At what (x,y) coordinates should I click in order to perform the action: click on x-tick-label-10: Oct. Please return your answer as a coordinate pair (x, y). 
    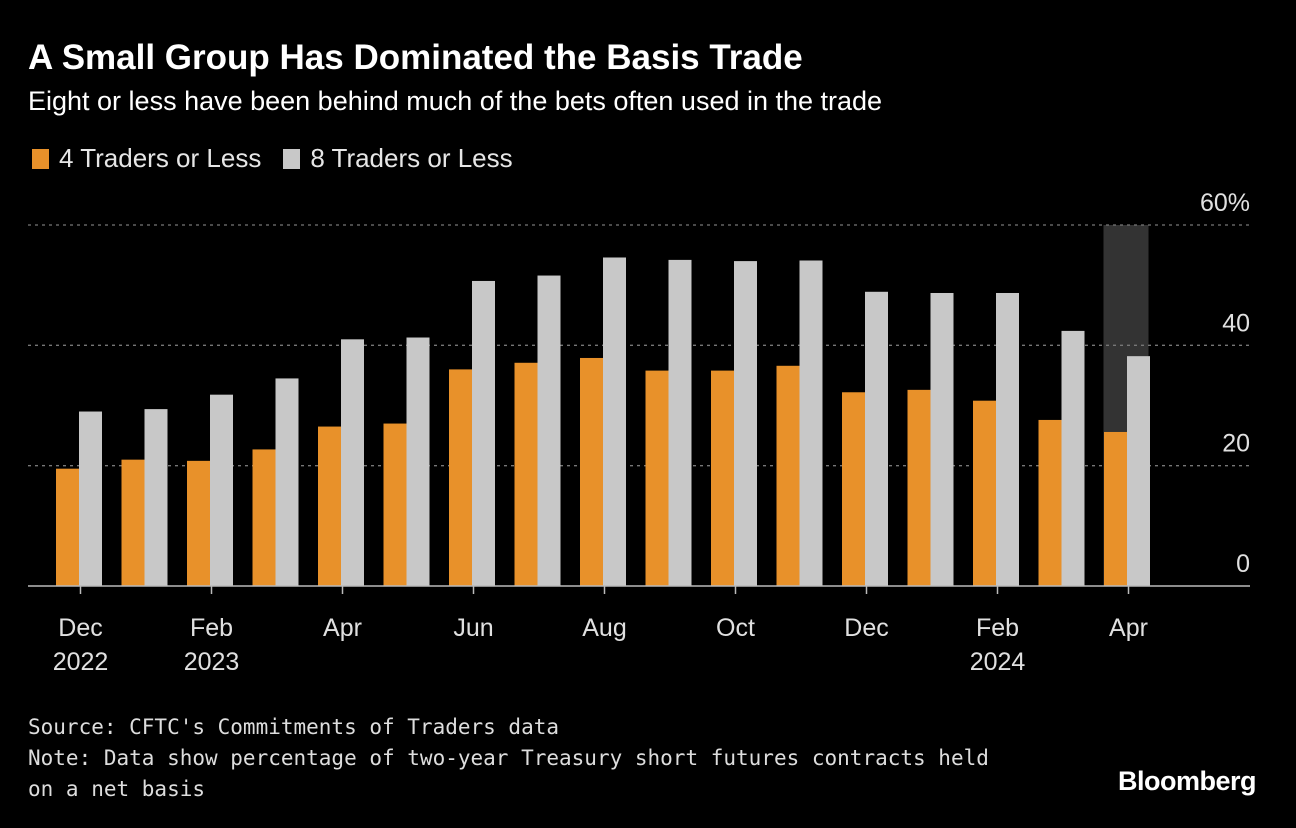
    Looking at the image, I should click on (735, 628).